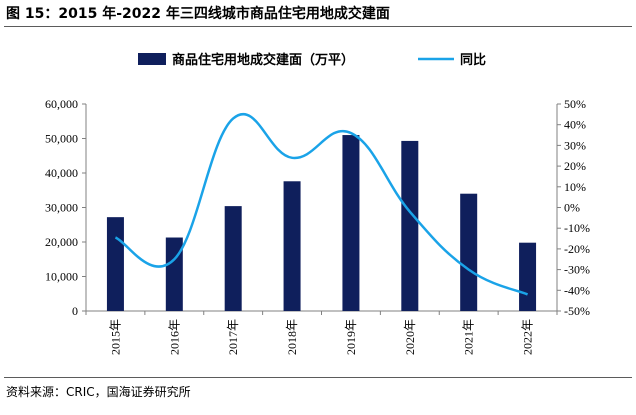 The width and height of the screenshot is (636, 415). I want to click on x-axis-tick-label: 2017年, so click(233, 337).